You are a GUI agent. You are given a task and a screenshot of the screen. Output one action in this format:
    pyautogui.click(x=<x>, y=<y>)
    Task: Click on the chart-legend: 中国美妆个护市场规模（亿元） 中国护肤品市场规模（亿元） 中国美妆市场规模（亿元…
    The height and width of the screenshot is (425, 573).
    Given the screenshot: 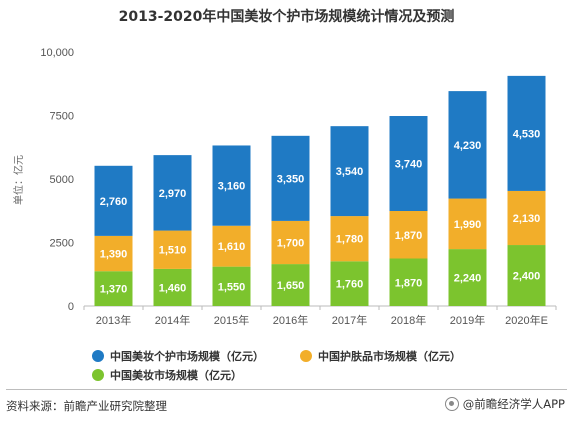 What is the action you would take?
    pyautogui.click(x=286, y=361)
    